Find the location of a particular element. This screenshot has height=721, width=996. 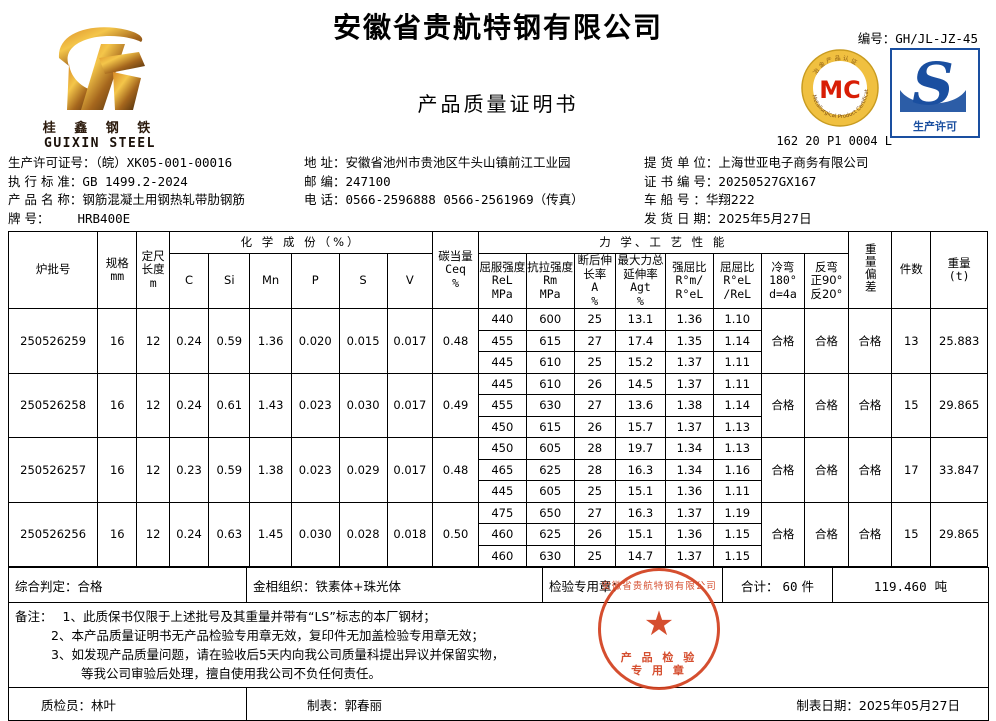

th-tensile: 抗拉强度 Rm MPa is located at coordinates (550, 281).